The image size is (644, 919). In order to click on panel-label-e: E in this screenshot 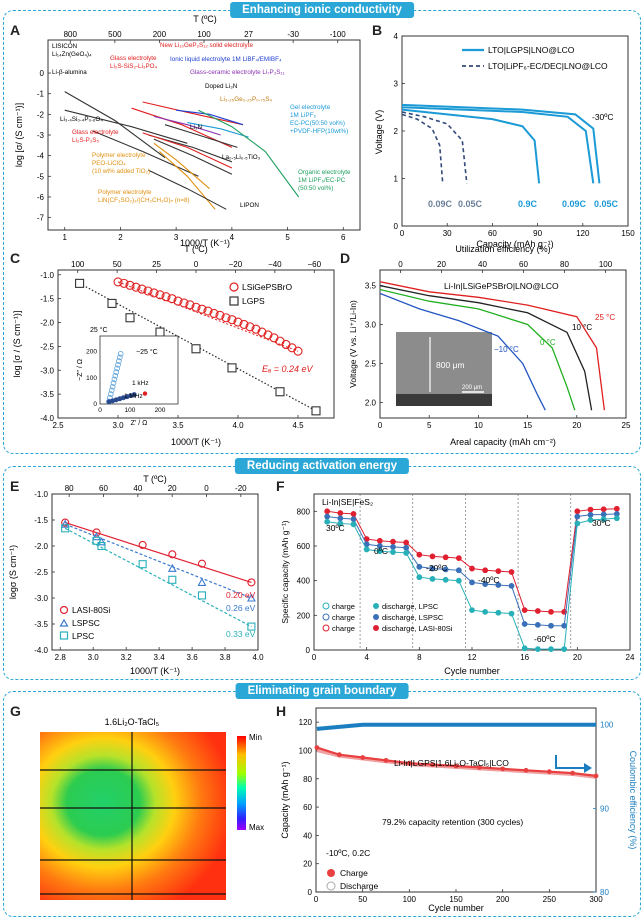, I will do `click(15, 486)`.